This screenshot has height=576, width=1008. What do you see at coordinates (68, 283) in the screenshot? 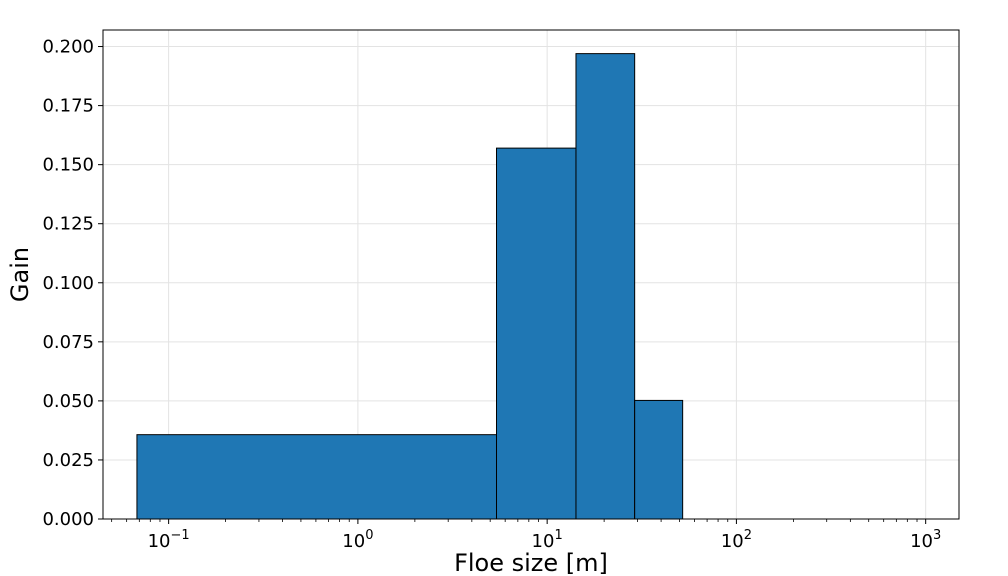
I see `y-tick-label: 0.100` at bounding box center [68, 283].